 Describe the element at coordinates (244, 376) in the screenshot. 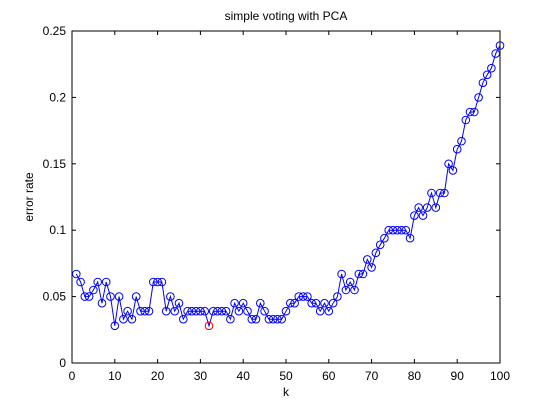

I see `x-tick-label: 40` at that location.